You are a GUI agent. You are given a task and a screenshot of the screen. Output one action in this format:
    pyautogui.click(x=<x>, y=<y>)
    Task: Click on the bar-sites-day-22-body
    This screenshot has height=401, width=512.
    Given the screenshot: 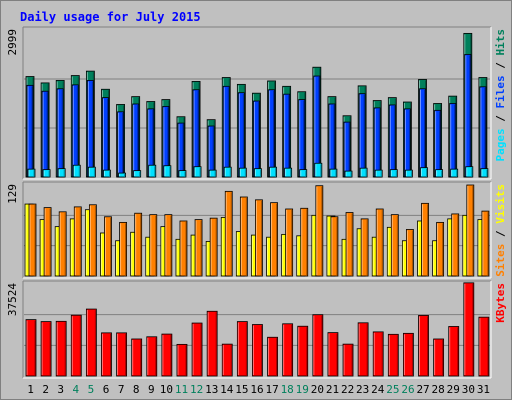 What is the action you would take?
    pyautogui.click(x=349, y=244)
    